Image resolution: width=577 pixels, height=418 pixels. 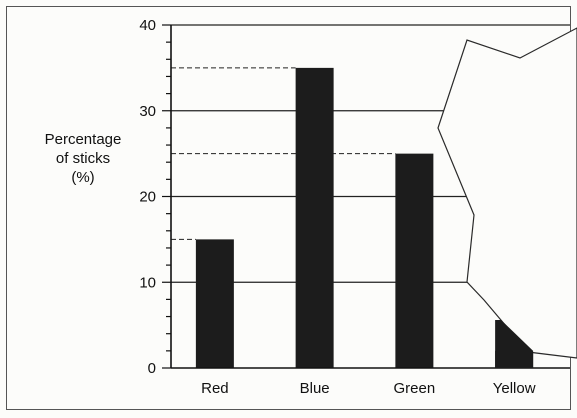 I want to click on y-tick-label: 10, so click(x=147, y=282).